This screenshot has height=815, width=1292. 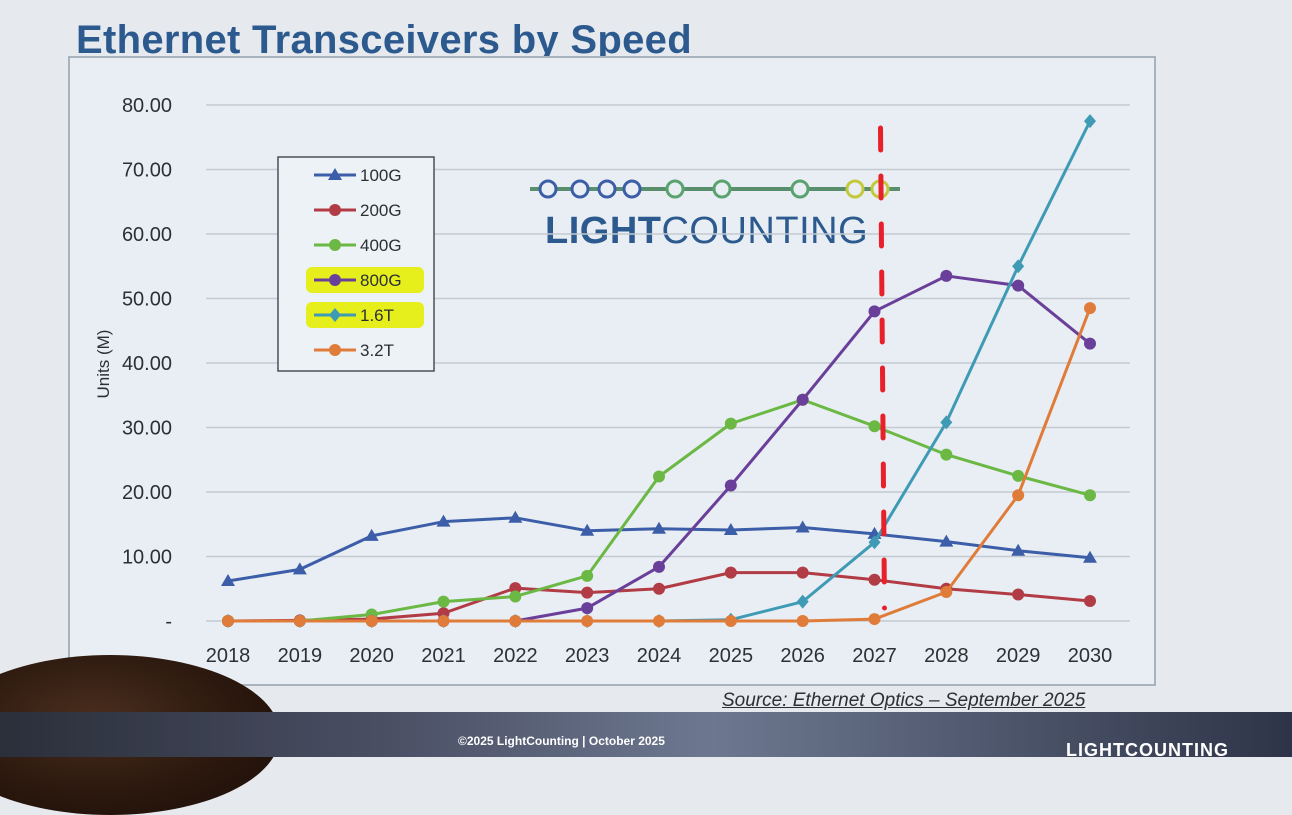 What do you see at coordinates (384, 40) in the screenshot?
I see `slide-title: Ethernet Transceivers by Speed` at bounding box center [384, 40].